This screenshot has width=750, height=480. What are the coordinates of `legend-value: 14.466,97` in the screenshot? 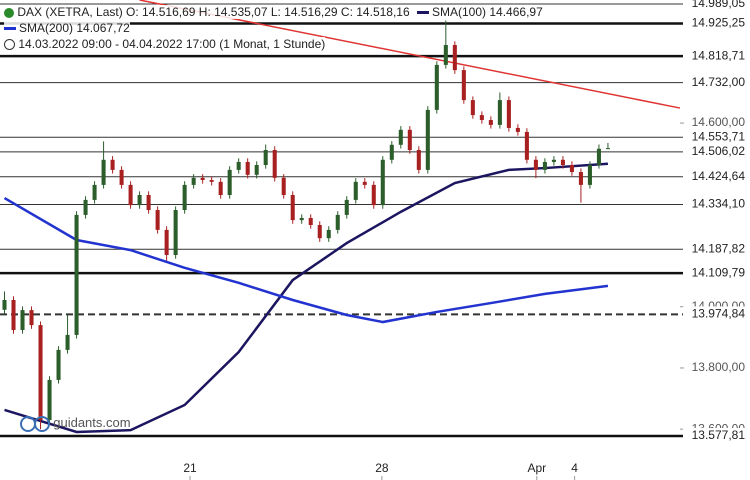 It's located at (516, 12).